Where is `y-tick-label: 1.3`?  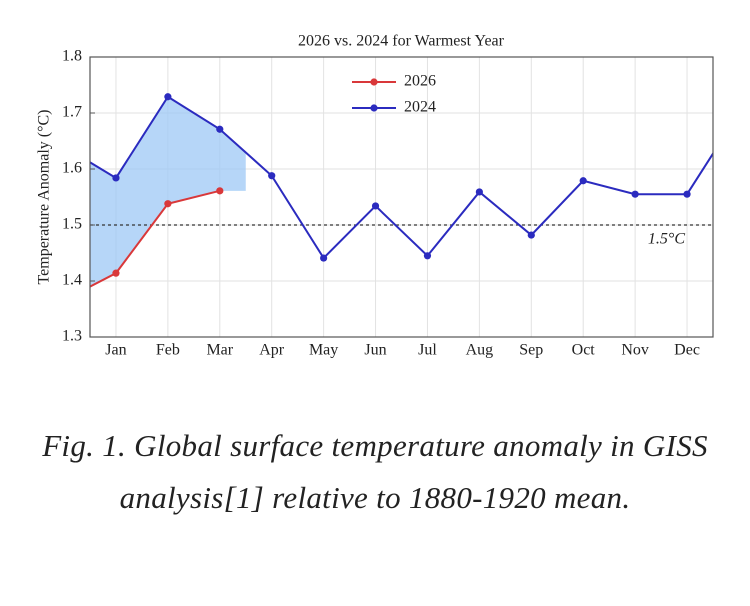 y-tick-label: 1.3 is located at coordinates (72, 336).